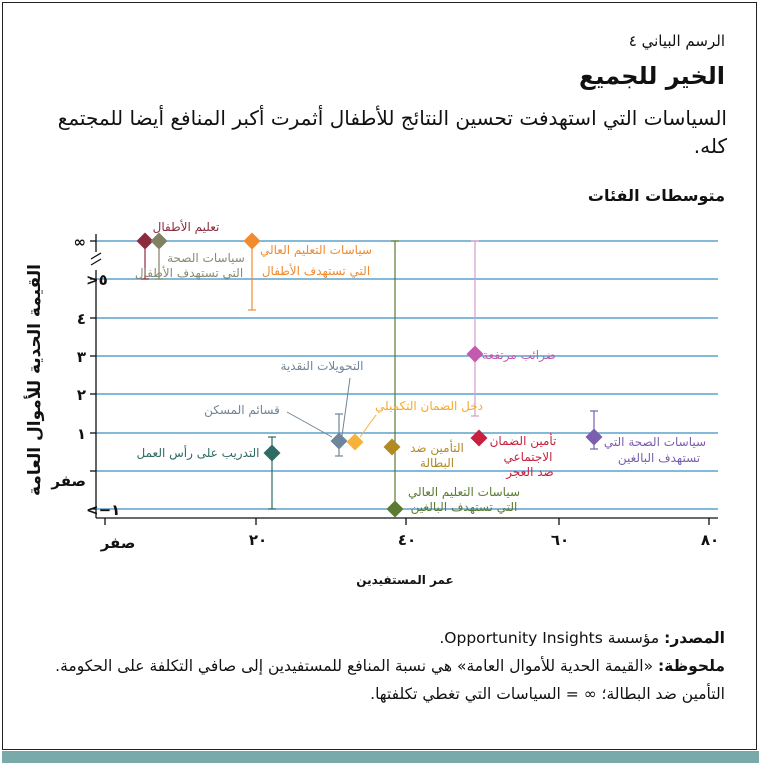 The image size is (761, 763). What do you see at coordinates (404, 580) in the screenshot?
I see `x-axis-label: عمر المستفيدين` at bounding box center [404, 580].